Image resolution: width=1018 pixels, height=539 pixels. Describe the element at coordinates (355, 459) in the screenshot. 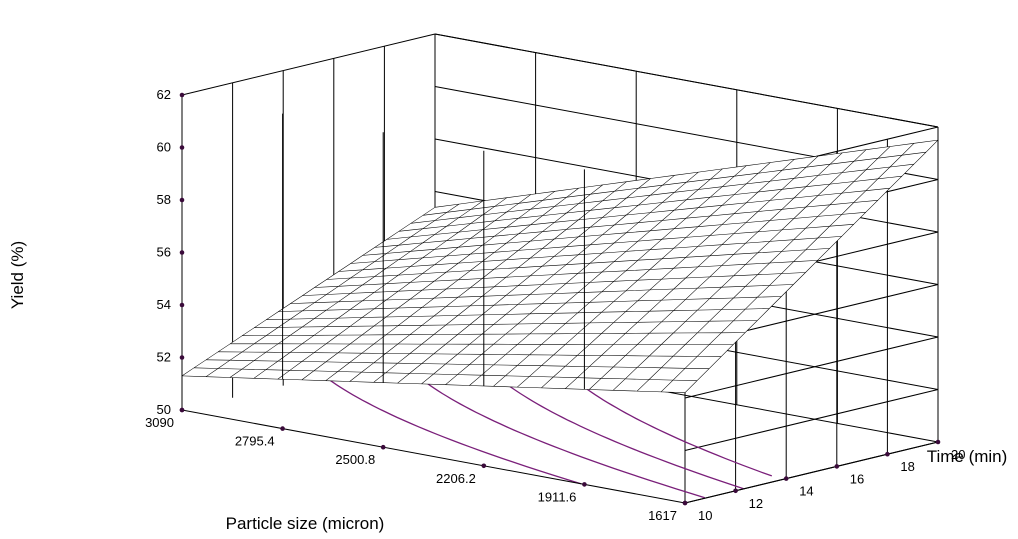

I see `x-tick-label: 2500.8` at that location.